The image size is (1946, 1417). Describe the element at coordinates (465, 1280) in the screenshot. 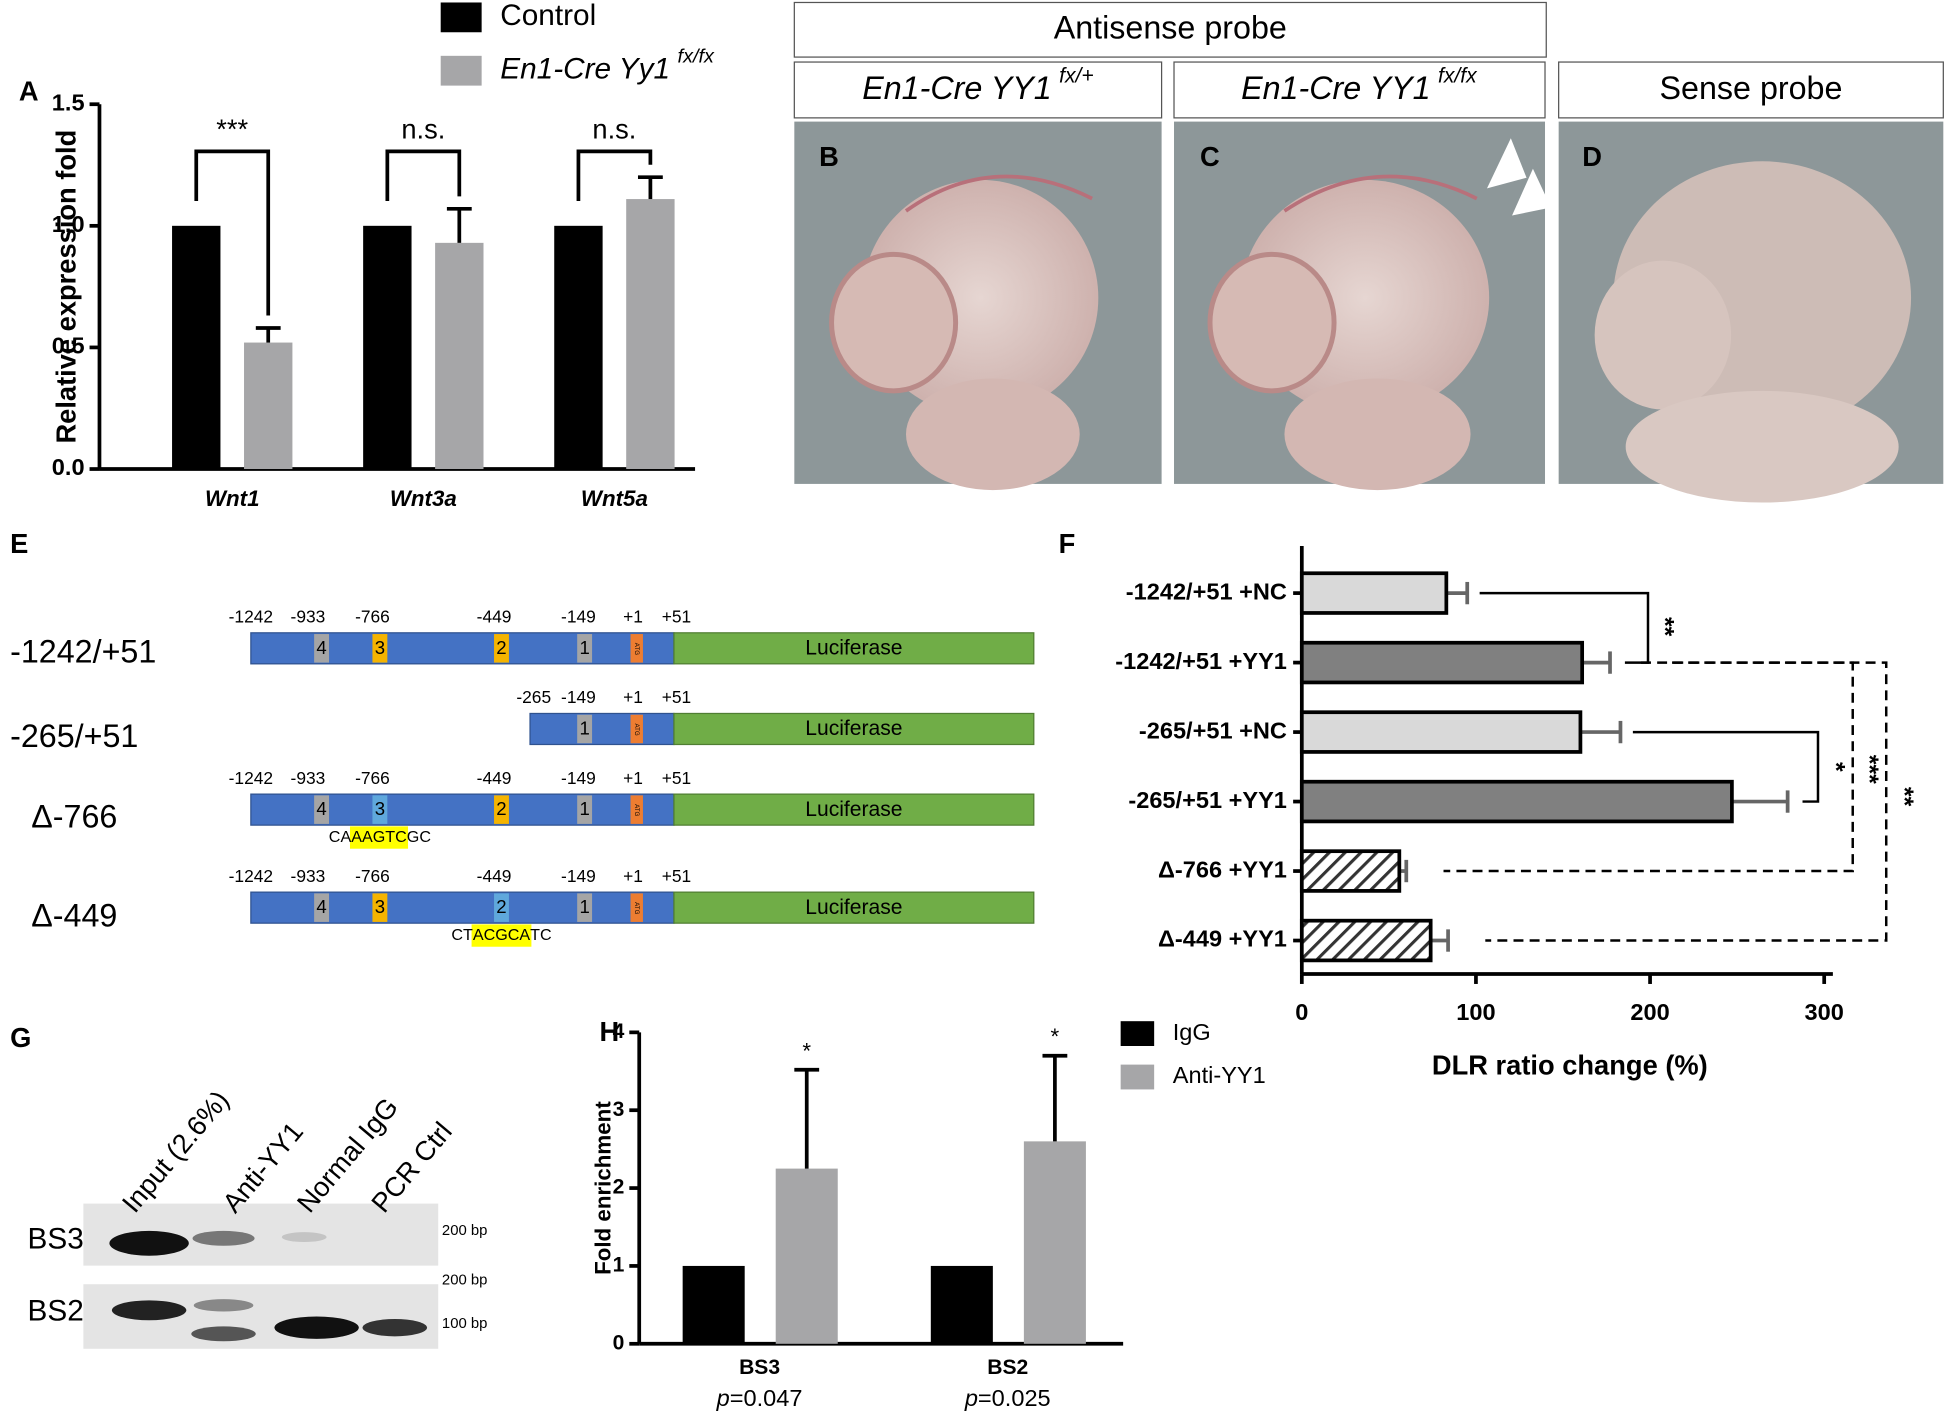

I see `size-marker: 200 bp` at that location.